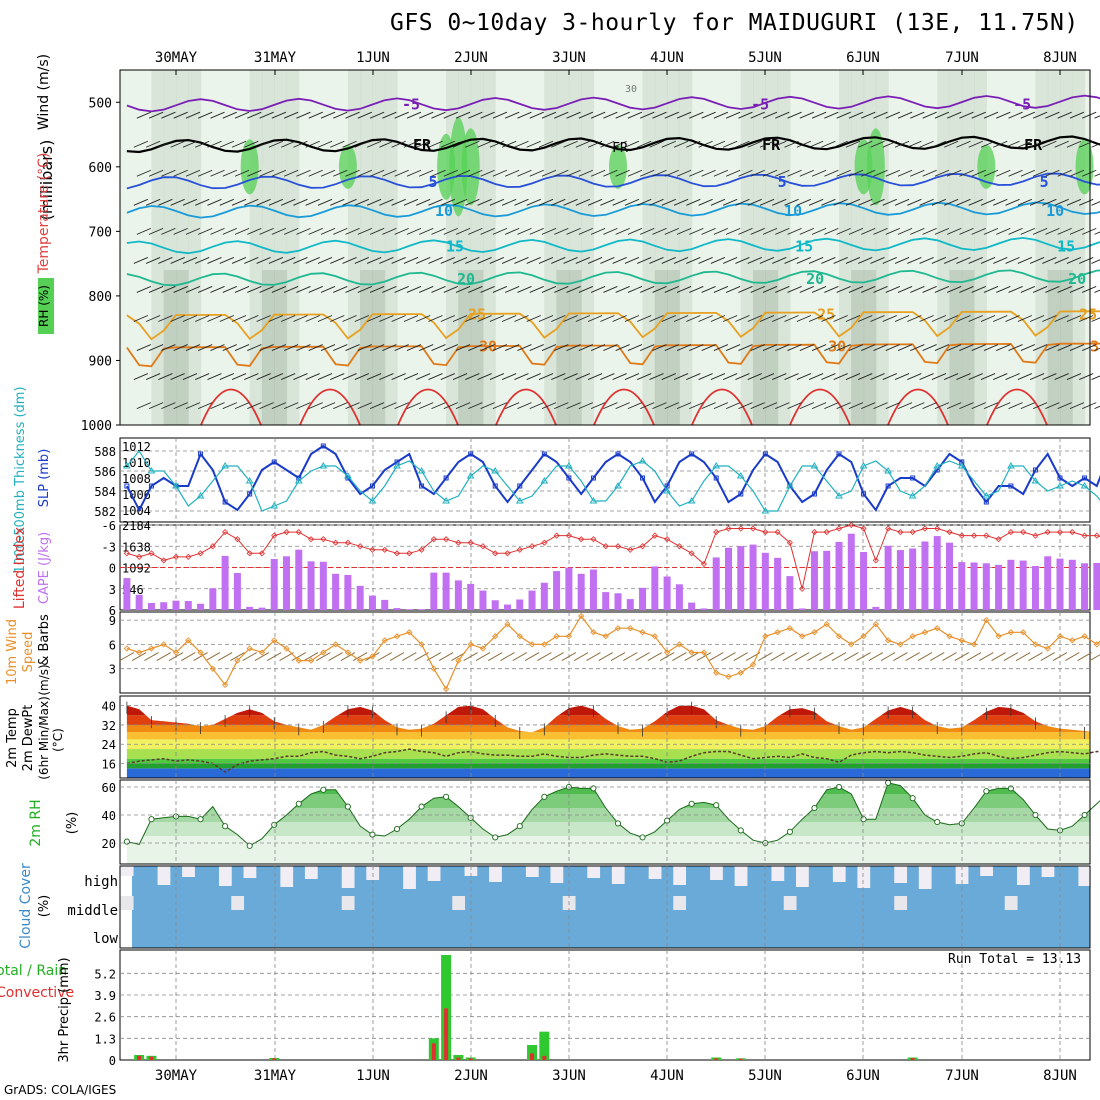 Image resolution: width=1100 pixels, height=1100 pixels. I want to click on wind-ylabel-1: 10m Wind, so click(12, 652).